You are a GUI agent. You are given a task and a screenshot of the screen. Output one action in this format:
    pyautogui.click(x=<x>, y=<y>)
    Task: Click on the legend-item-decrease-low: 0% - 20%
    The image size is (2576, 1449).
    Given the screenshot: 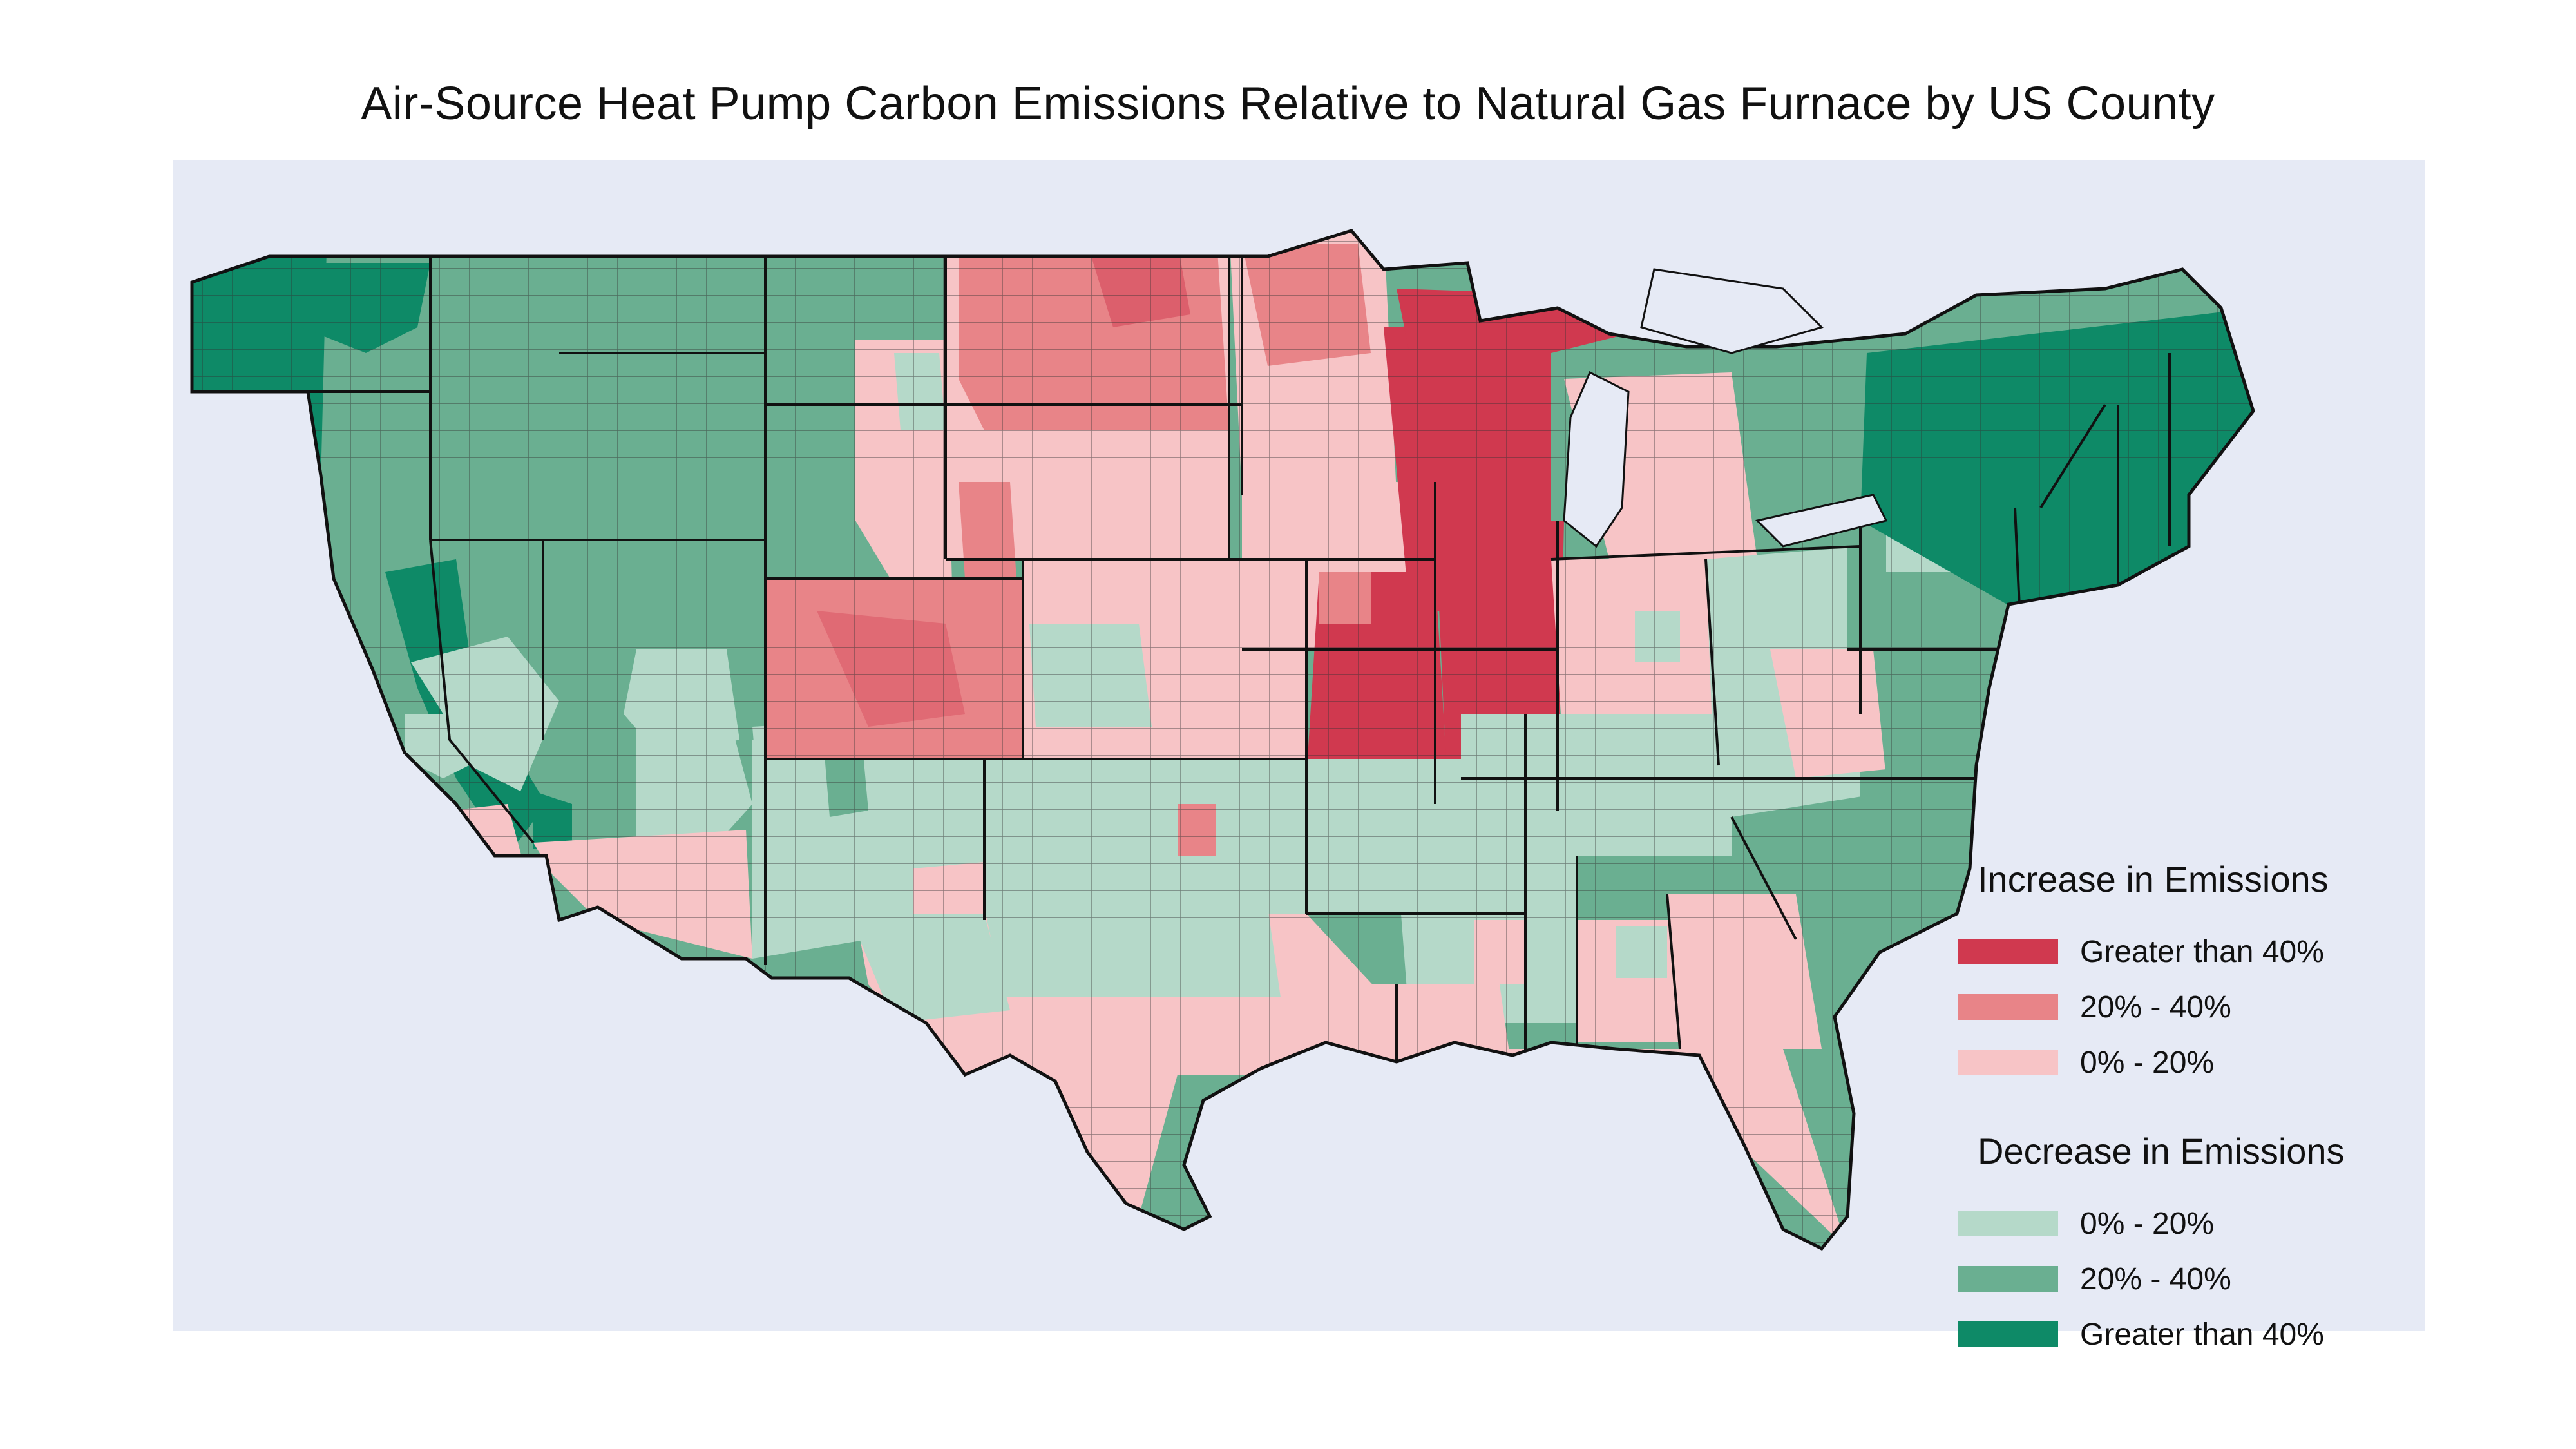 What is the action you would take?
    pyautogui.click(x=2183, y=1223)
    